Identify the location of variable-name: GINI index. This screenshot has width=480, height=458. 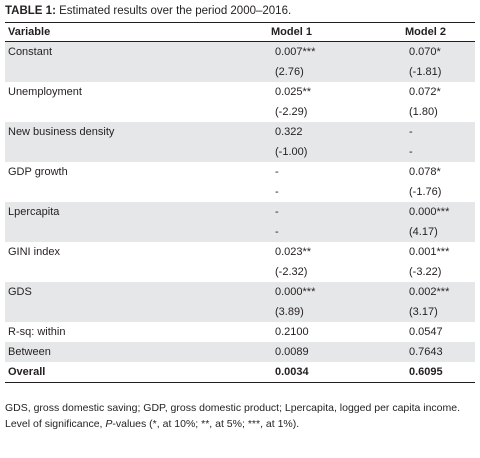
(34, 252).